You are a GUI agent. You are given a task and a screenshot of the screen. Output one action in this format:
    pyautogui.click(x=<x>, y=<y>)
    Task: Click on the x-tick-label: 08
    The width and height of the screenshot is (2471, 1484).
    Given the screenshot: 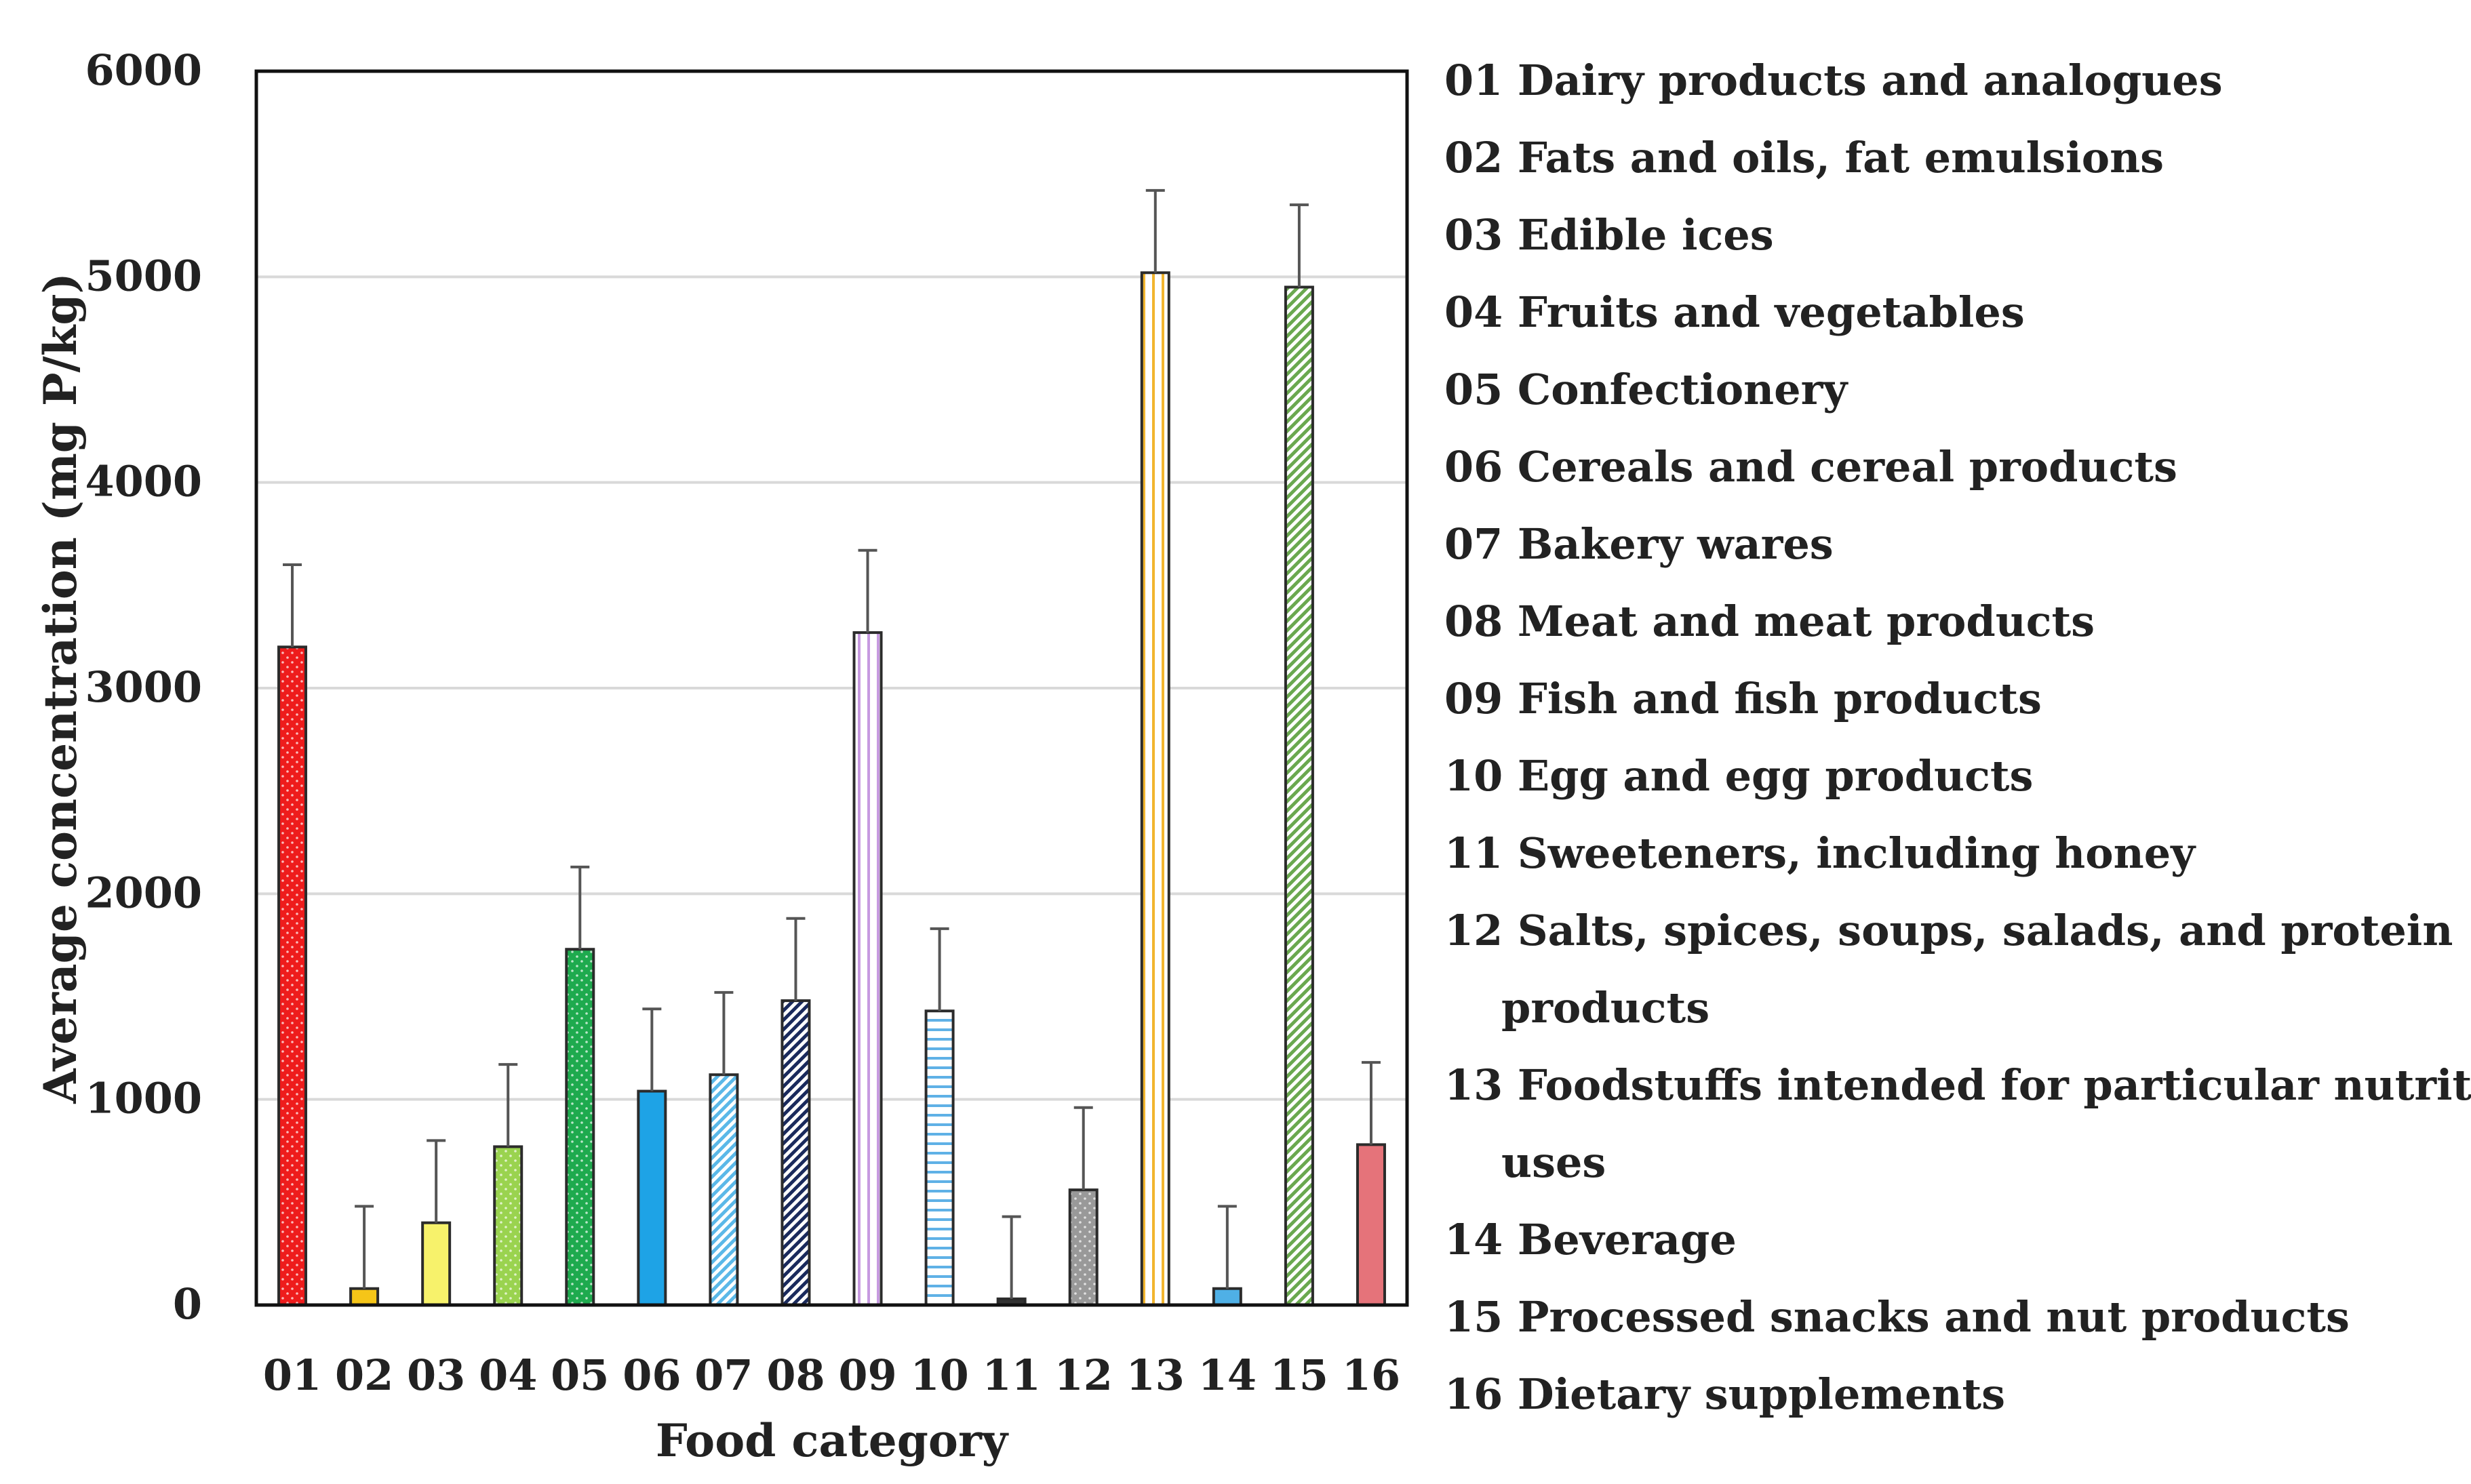 What is the action you would take?
    pyautogui.click(x=796, y=1375)
    